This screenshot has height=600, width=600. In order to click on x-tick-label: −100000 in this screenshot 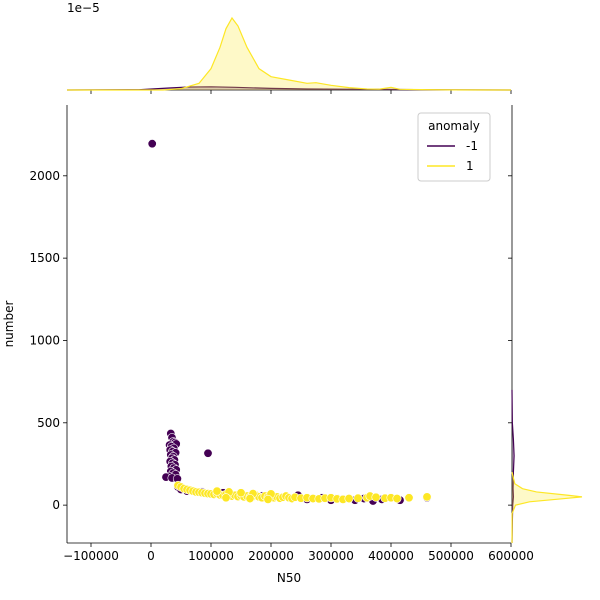, I will do `click(91, 556)`.